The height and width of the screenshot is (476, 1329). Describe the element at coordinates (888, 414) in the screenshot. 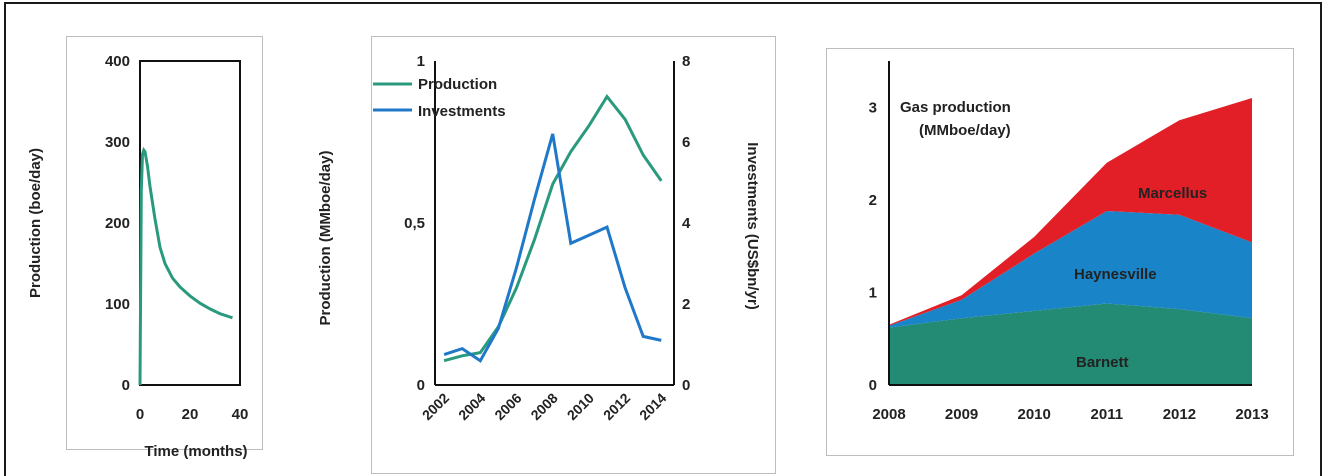

I see `p3-x-tick-label: 2008` at that location.